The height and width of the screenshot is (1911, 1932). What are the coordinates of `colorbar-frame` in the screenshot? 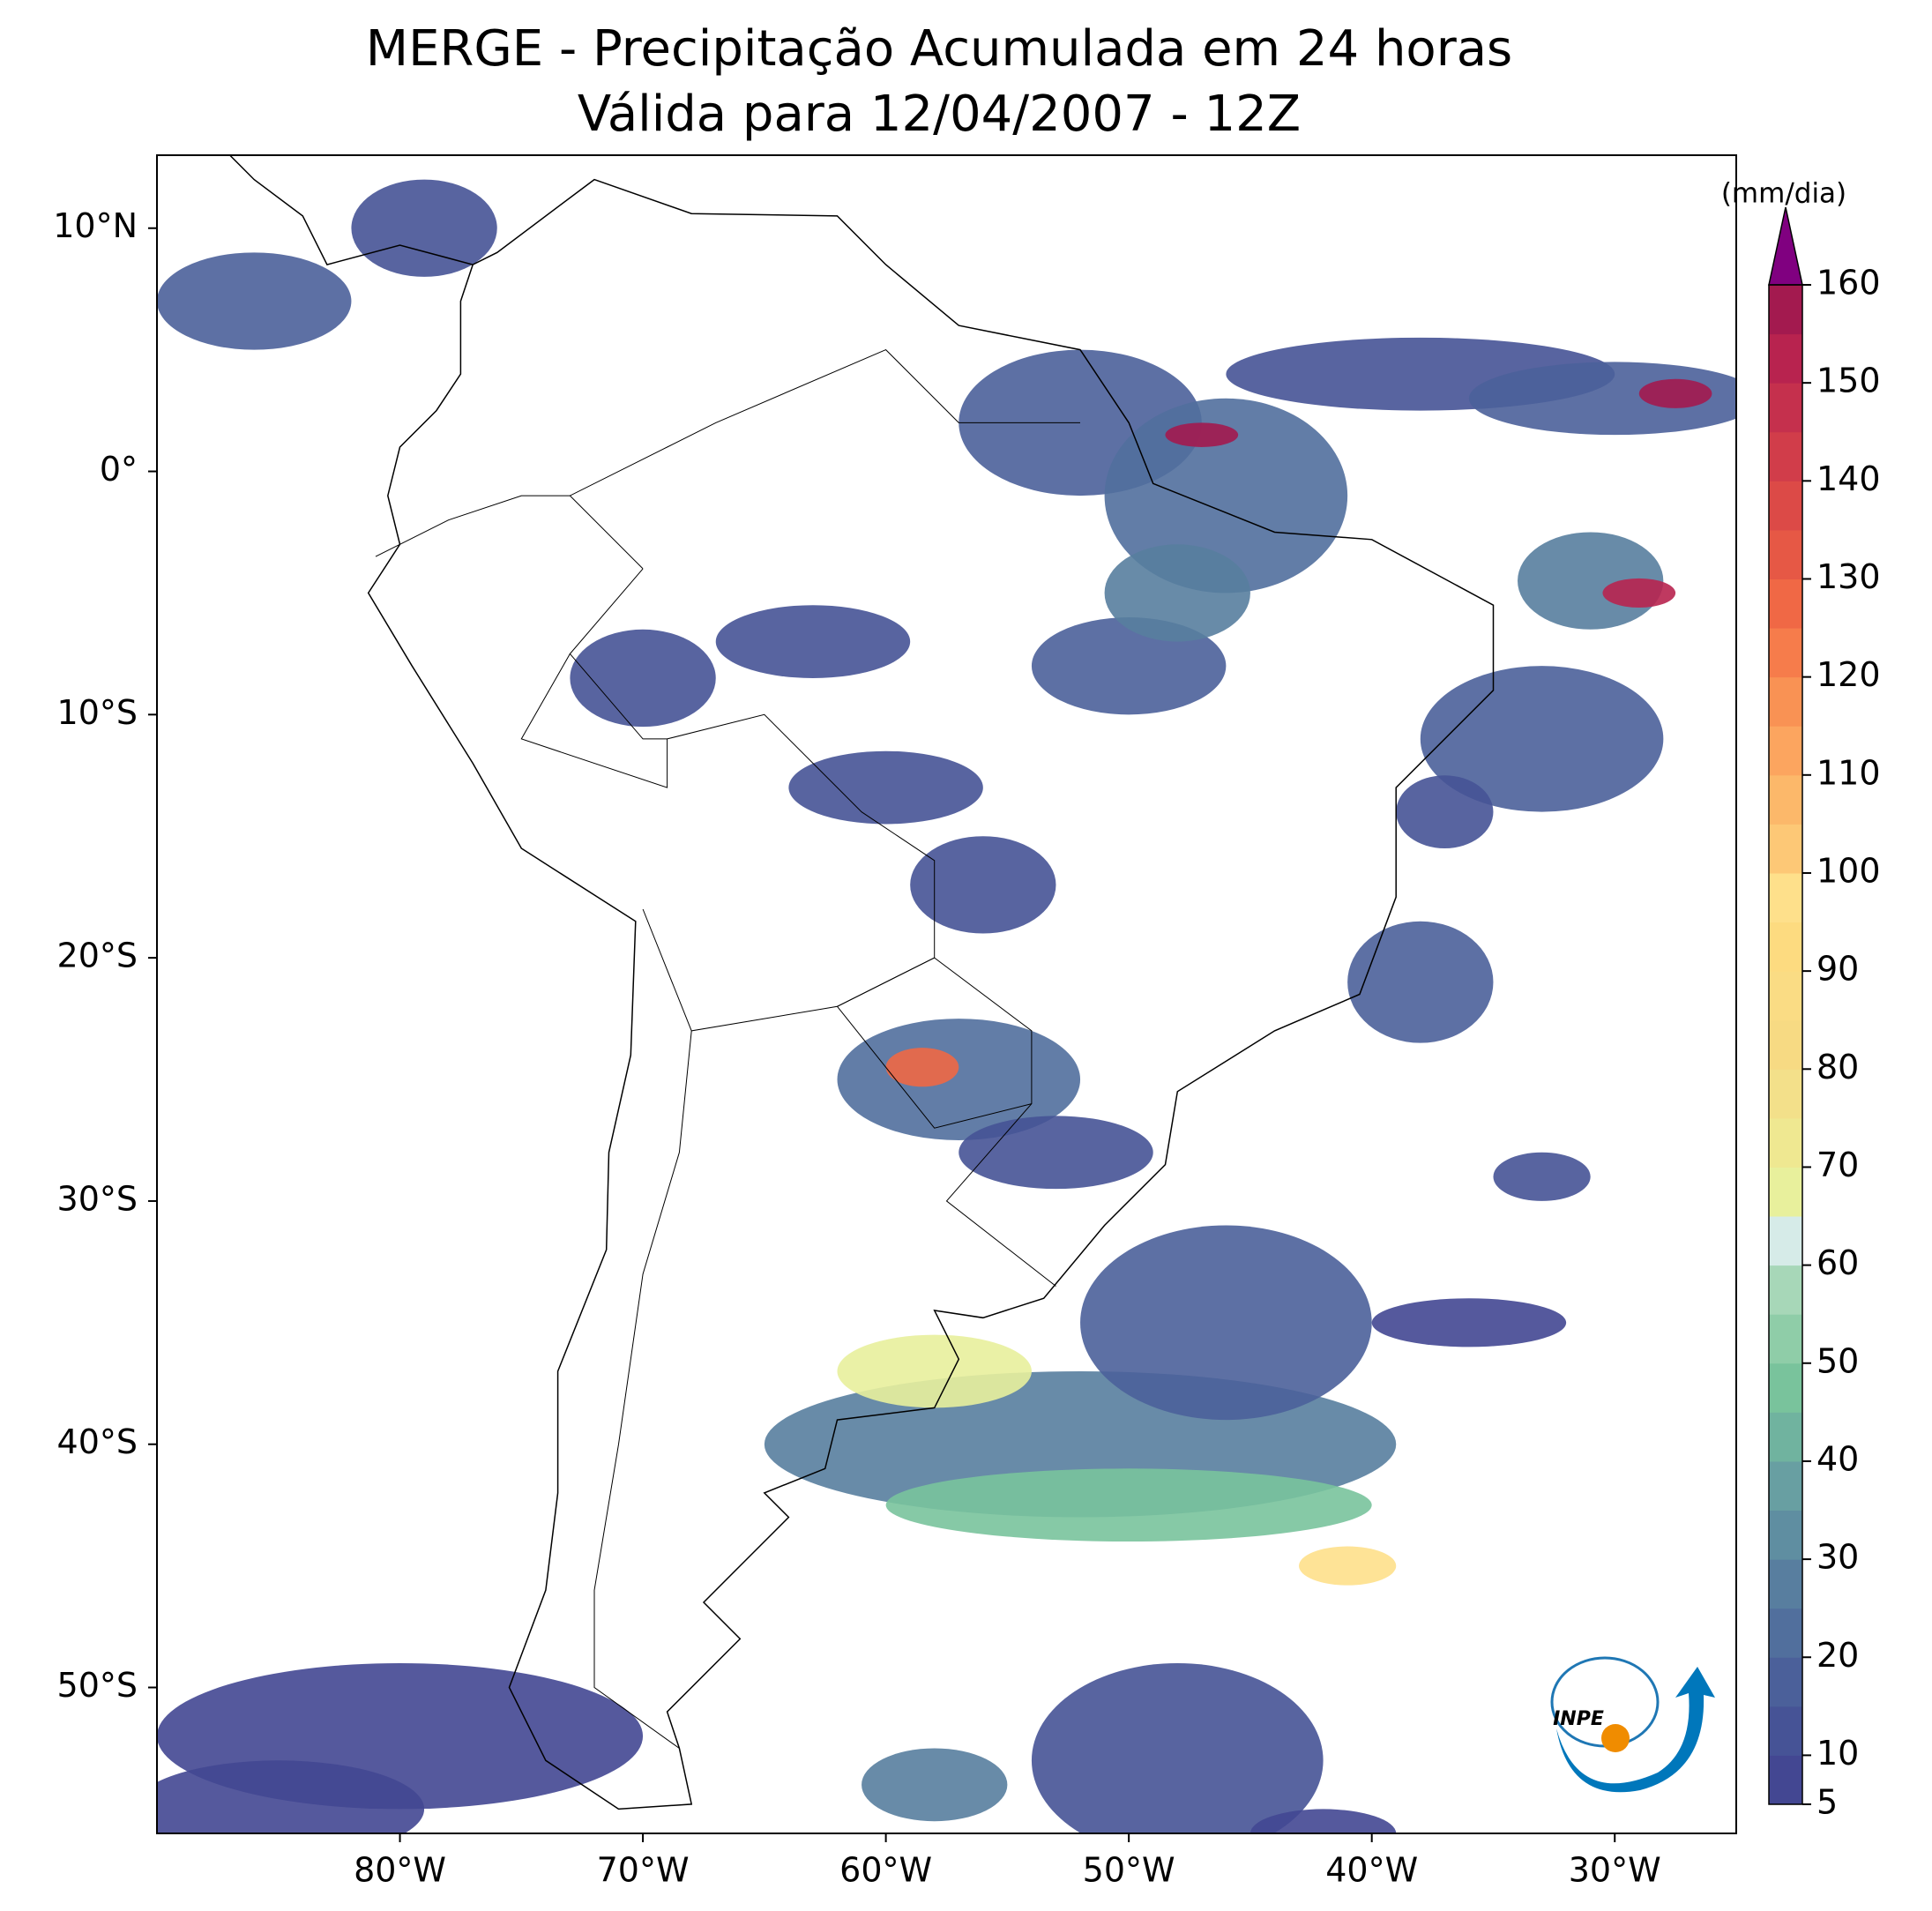 It's located at (1785, 1044).